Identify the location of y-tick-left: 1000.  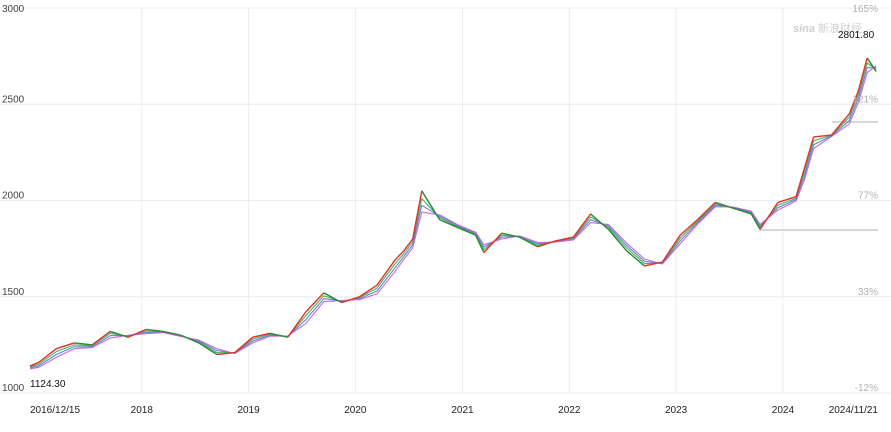
(13, 388).